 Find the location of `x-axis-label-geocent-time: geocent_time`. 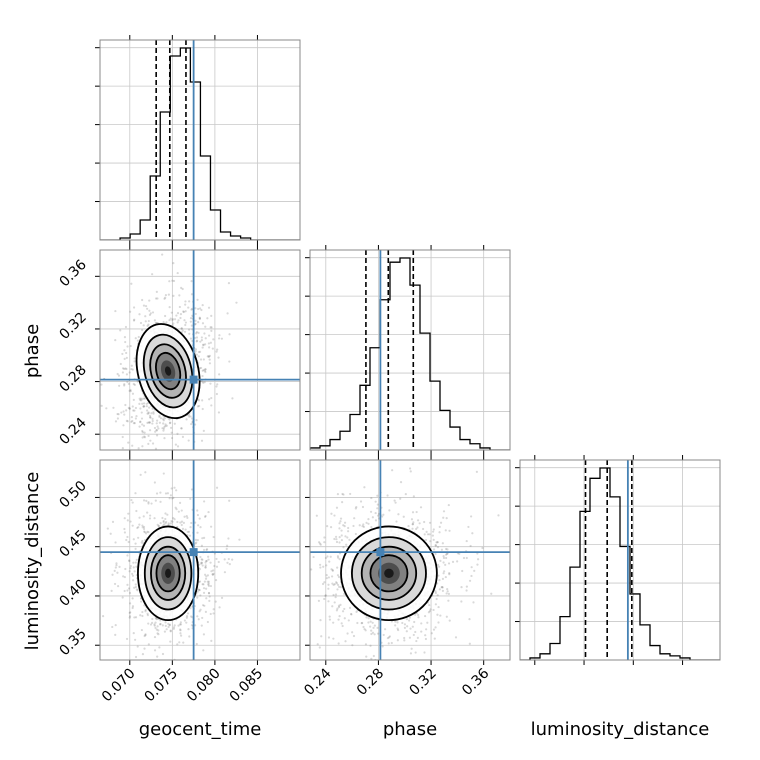

x-axis-label-geocent-time: geocent_time is located at coordinates (200, 729).